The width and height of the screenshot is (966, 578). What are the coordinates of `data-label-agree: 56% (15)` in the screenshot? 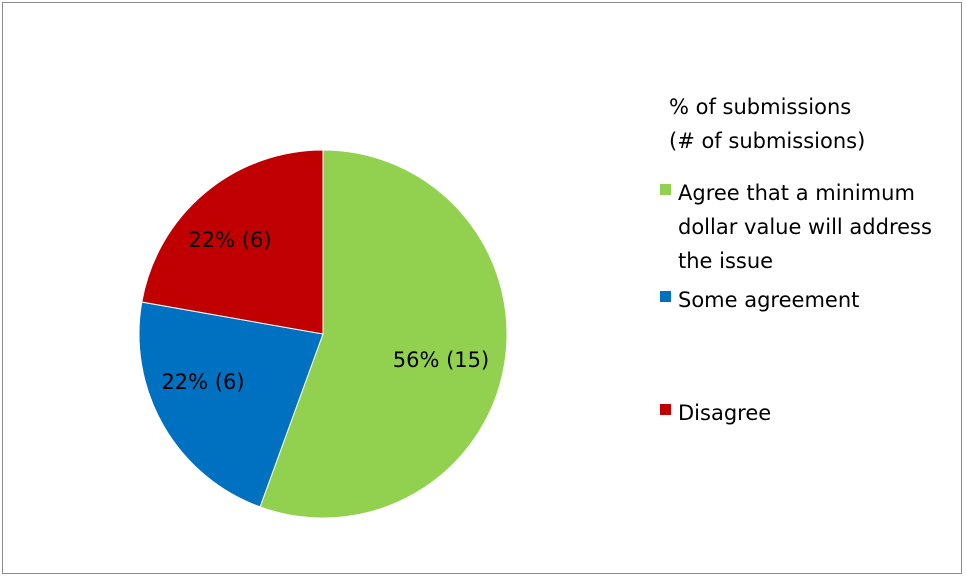 It's located at (441, 360).